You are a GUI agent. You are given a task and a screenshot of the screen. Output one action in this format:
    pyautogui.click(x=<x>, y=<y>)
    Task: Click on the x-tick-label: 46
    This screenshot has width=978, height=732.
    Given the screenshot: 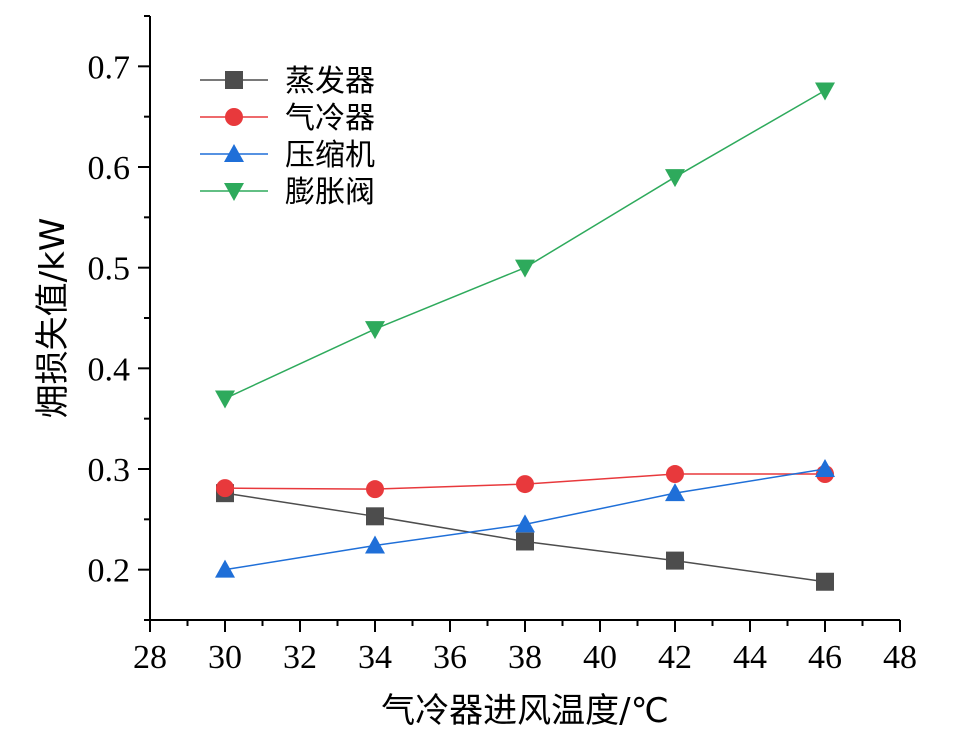 What is the action you would take?
    pyautogui.click(x=825, y=657)
    